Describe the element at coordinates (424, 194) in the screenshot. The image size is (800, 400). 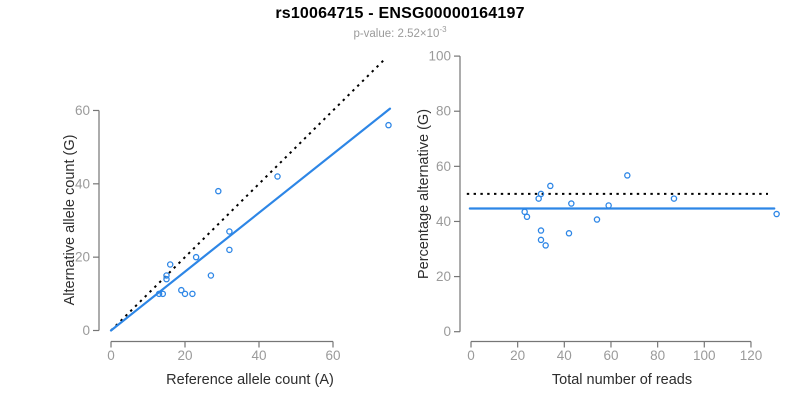
I see `y-axis-title: Percentage alternative (G)` at that location.